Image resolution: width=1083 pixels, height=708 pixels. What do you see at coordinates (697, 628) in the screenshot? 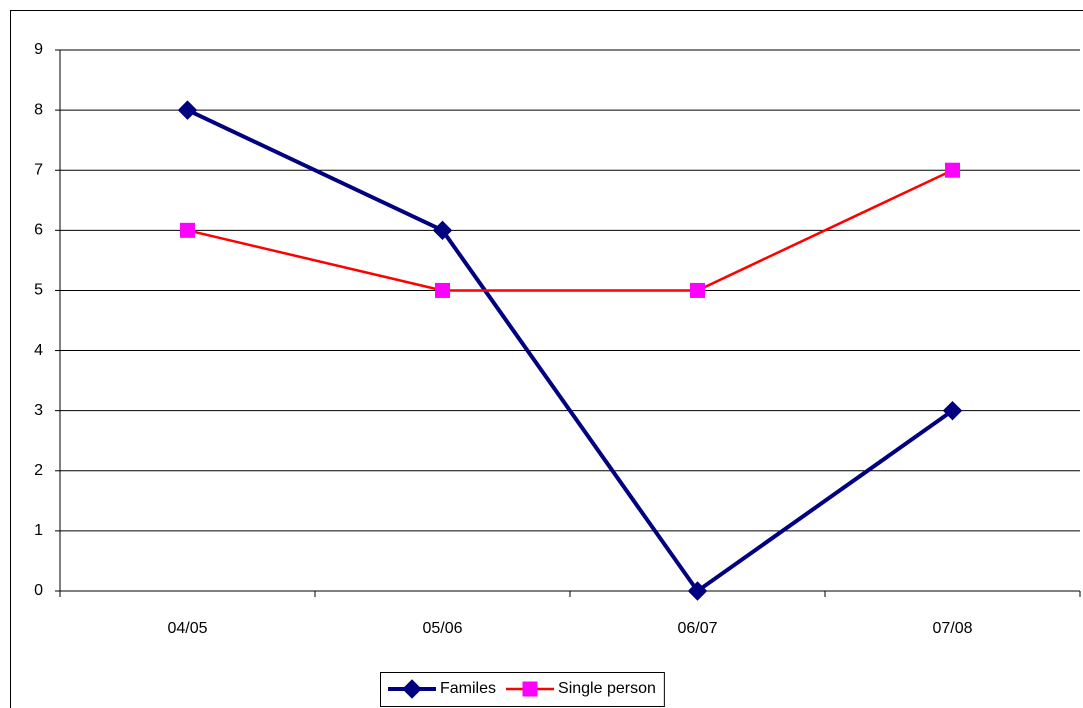
I see `x-tick-label: 06/07` at bounding box center [697, 628].